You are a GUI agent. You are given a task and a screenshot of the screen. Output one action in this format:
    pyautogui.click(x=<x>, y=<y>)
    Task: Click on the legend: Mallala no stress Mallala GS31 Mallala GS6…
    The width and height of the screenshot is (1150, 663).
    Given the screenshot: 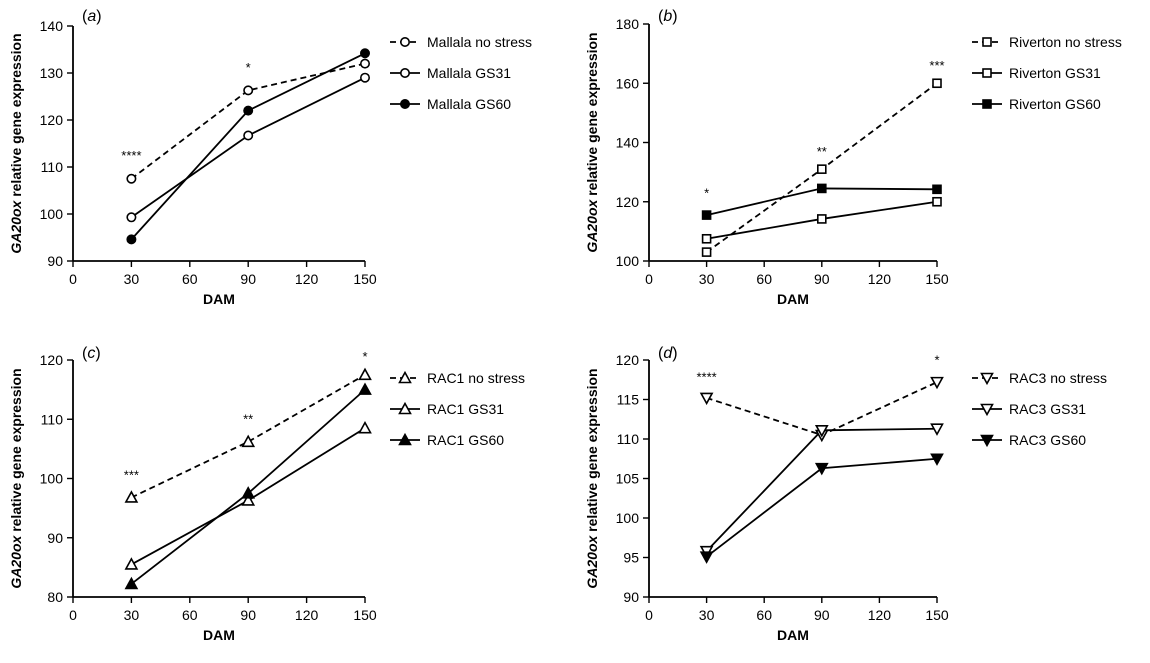 What is the action you would take?
    pyautogui.click(x=461, y=73)
    